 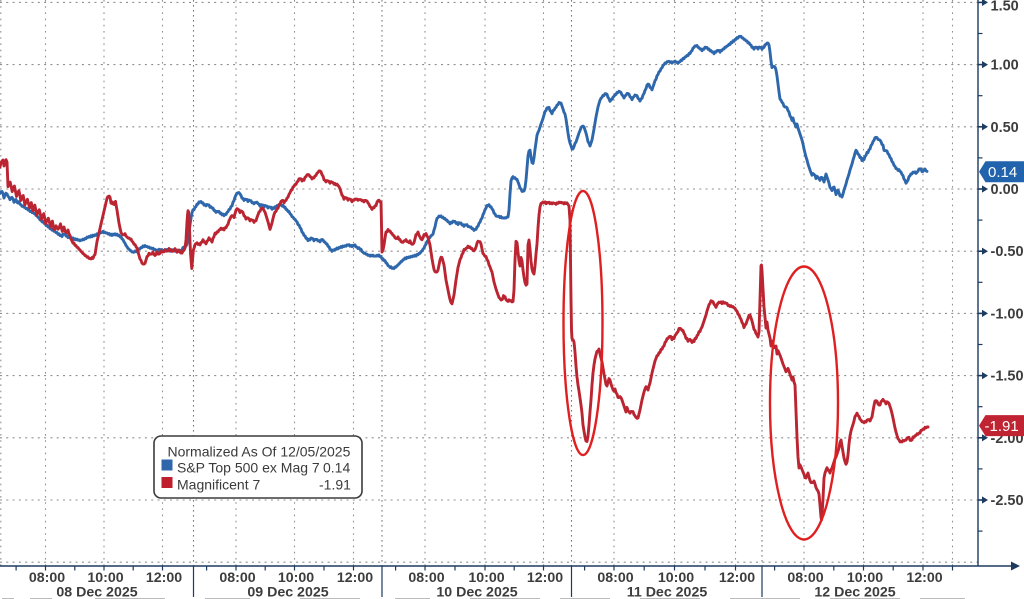 I want to click on svg-text: 12 Dec 2025, so click(x=854, y=592).